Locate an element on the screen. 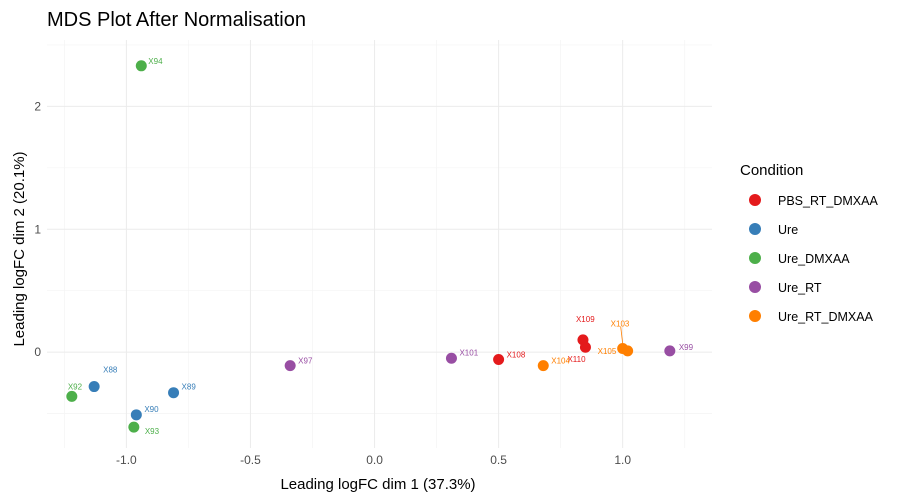 The height and width of the screenshot is (503, 912). legend-key-ure-dmxaa is located at coordinates (755, 258).